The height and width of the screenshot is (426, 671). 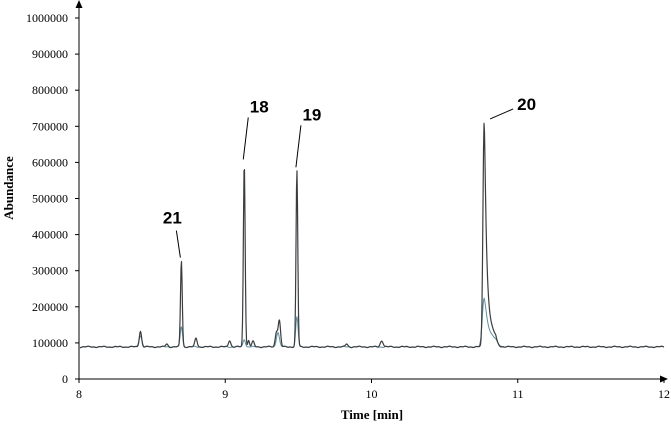 I want to click on y-axis-title: Abundance, so click(x=8, y=188).